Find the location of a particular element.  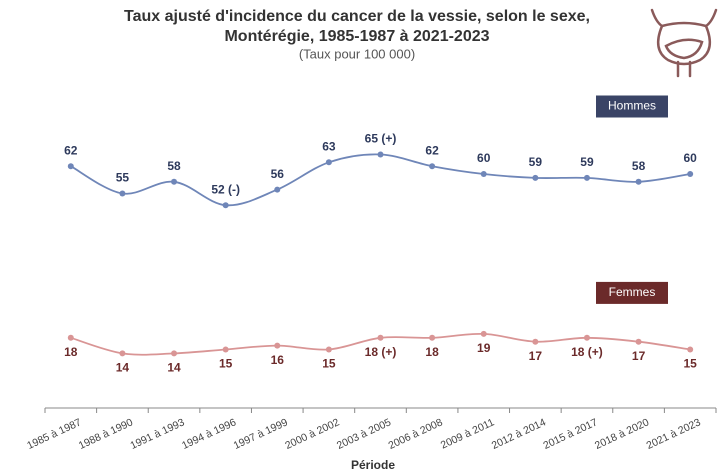

data-label: 63 is located at coordinates (329, 146).